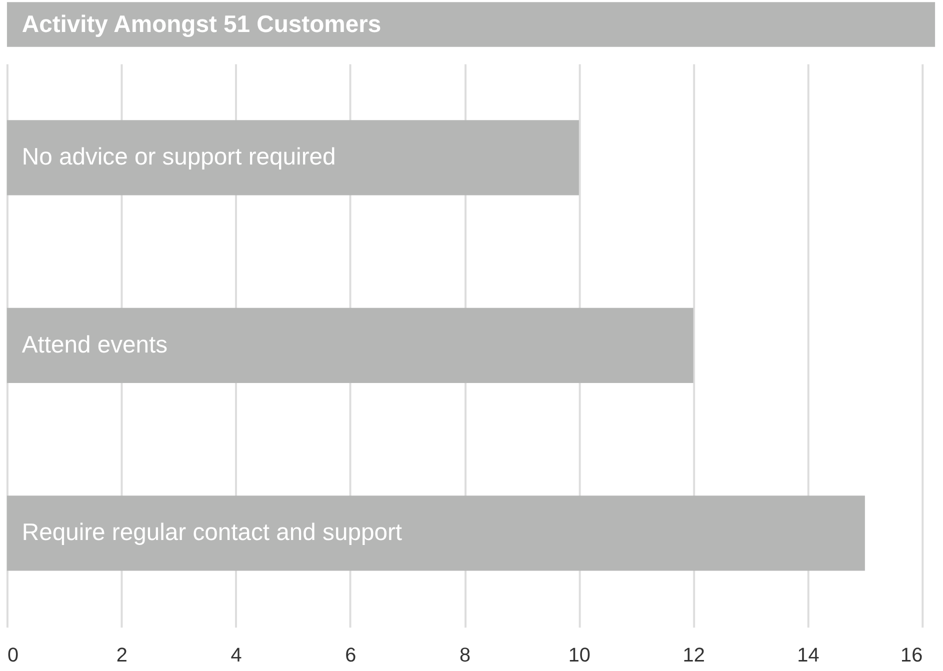  I want to click on x-tick-label: 10, so click(579, 655).